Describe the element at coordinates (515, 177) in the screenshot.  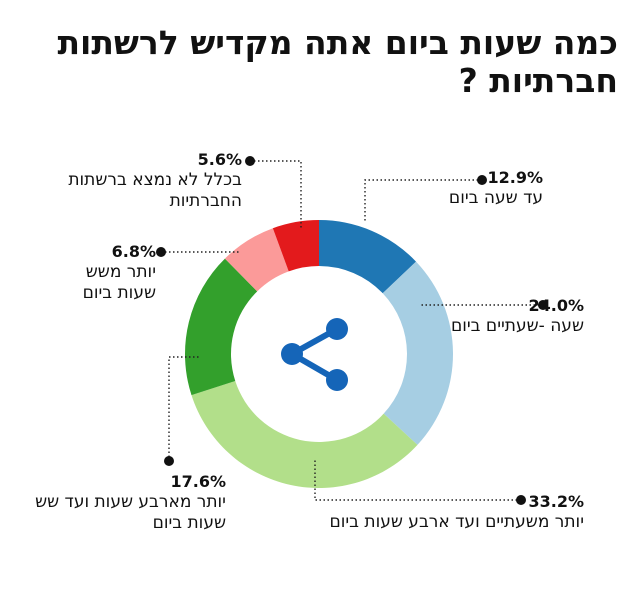
I see `slice-percent: 12.9%` at that location.